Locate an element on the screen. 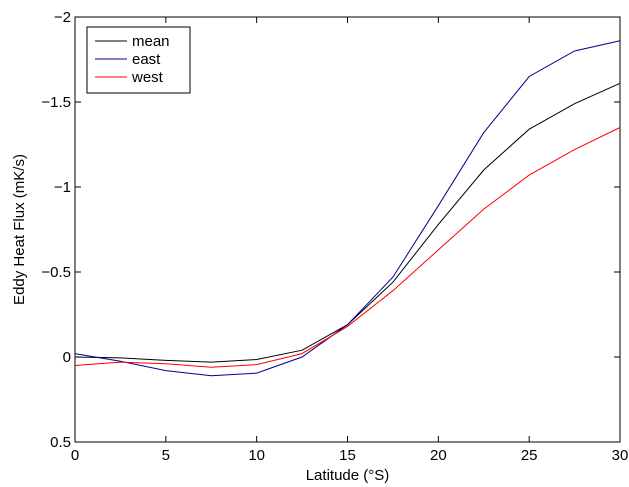  legend-box is located at coordinates (138, 60).